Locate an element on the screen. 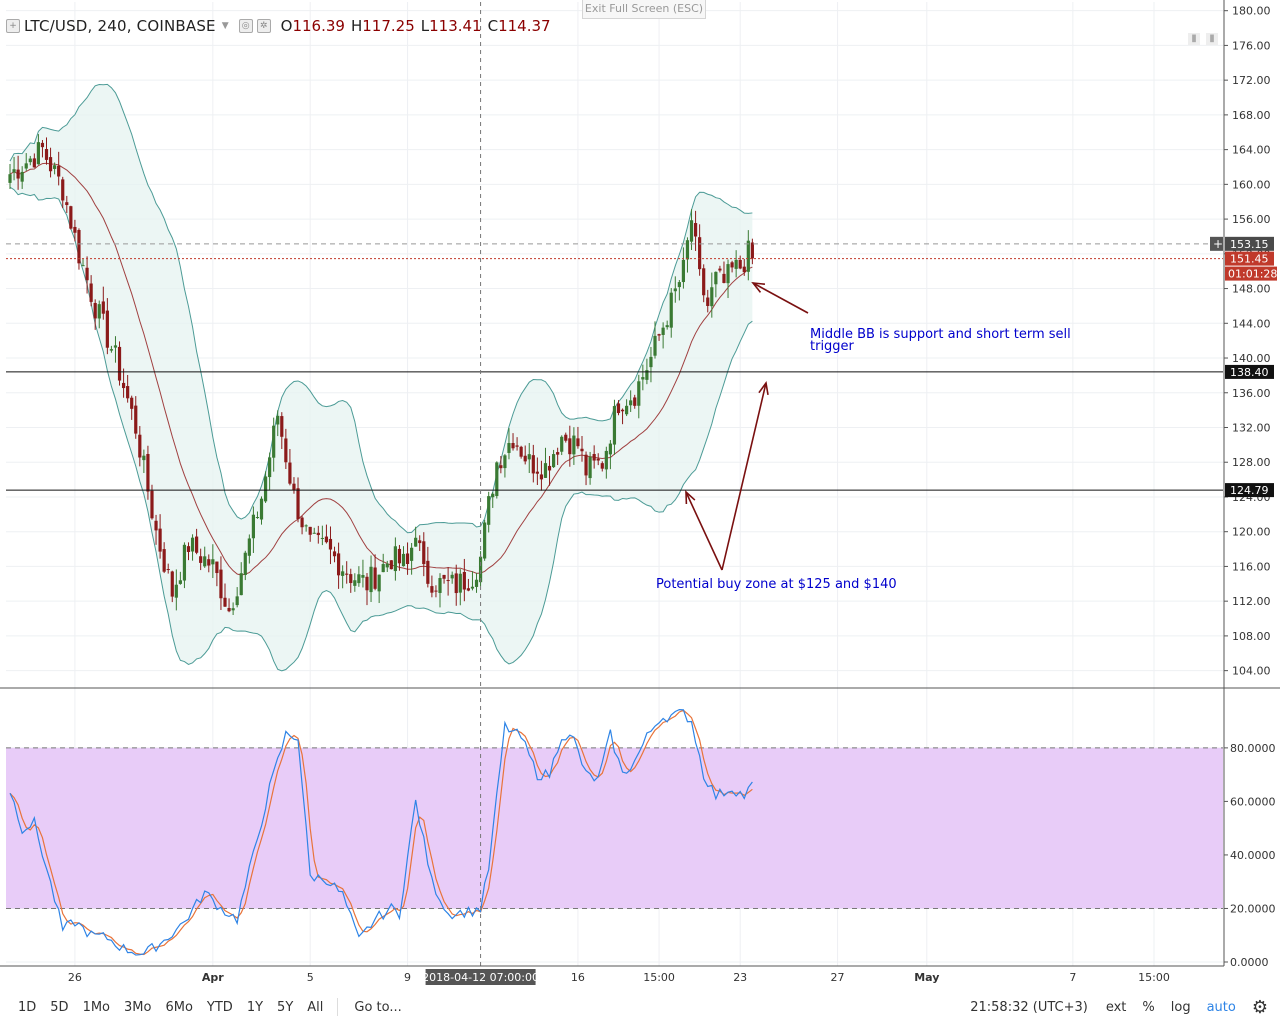  close-label: C is located at coordinates (493, 26).